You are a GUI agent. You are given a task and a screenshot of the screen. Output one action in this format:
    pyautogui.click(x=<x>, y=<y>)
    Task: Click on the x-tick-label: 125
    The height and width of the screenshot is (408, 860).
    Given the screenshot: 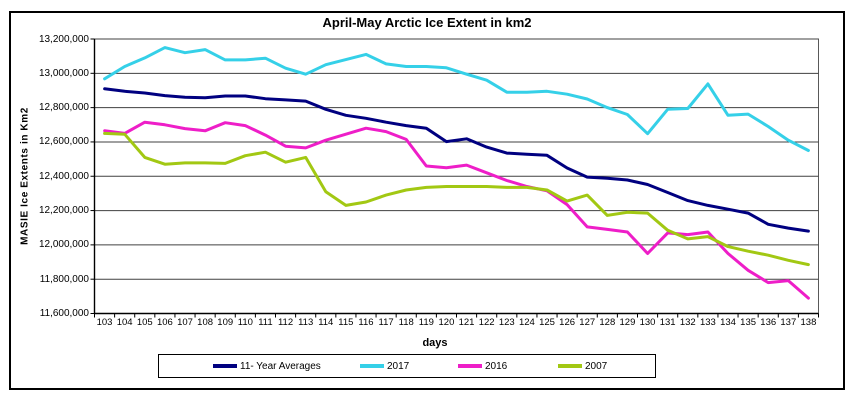 What is the action you would take?
    pyautogui.click(x=547, y=322)
    